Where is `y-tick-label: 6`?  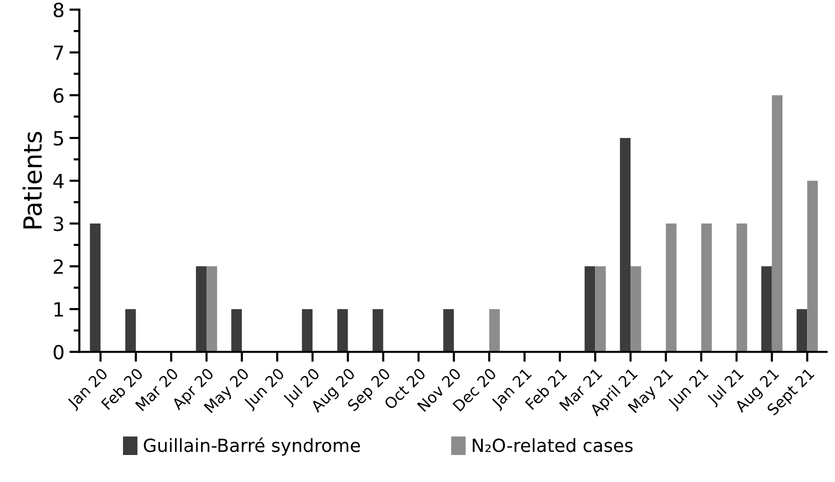 y-tick-label: 6 is located at coordinates (59, 95).